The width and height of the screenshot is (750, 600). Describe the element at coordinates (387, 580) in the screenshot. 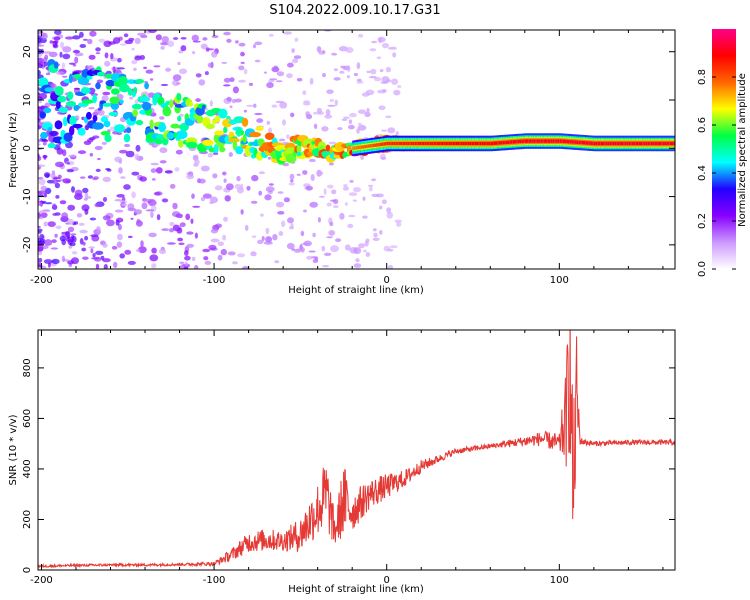

I see `x-tick-label: 0` at that location.